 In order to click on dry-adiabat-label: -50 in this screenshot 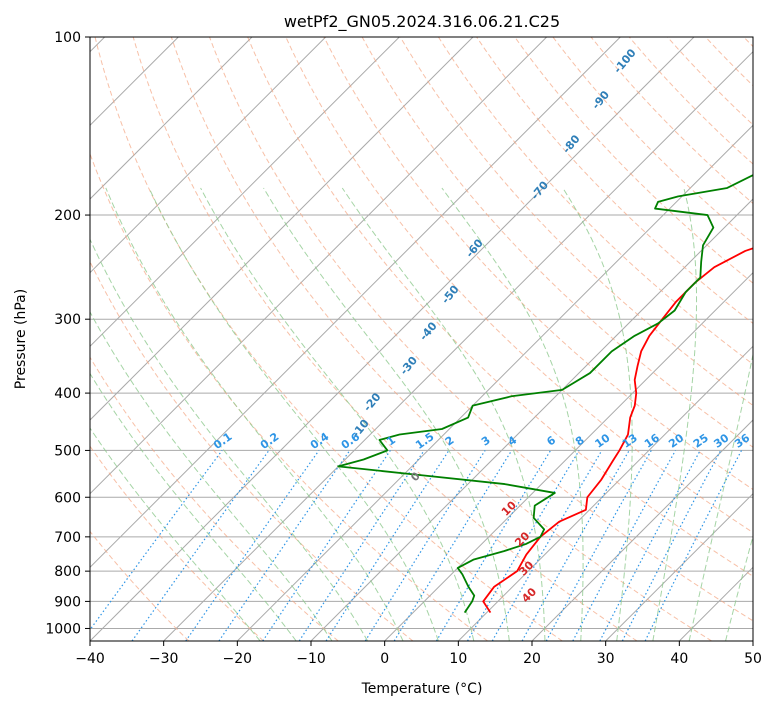, I will do `click(450, 295)`.